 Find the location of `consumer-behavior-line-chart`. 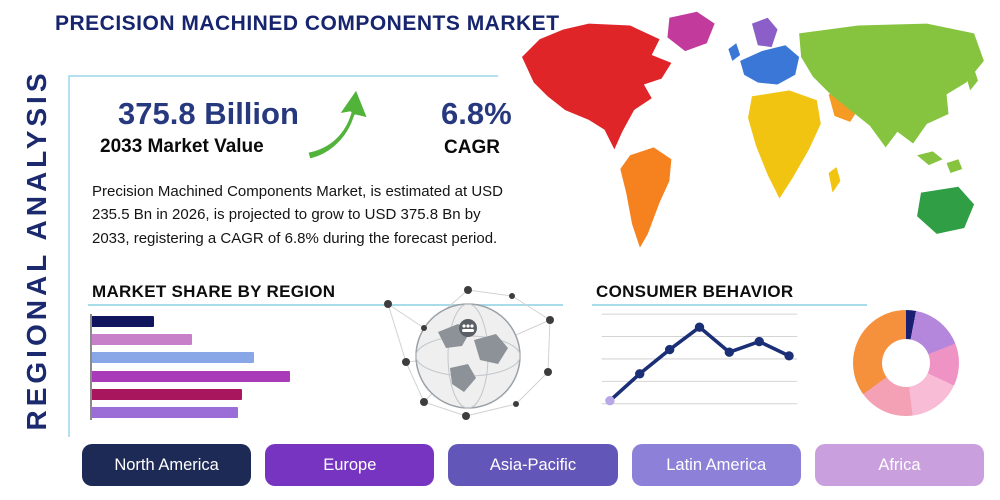

consumer-behavior-line-chart is located at coordinates (699, 363).